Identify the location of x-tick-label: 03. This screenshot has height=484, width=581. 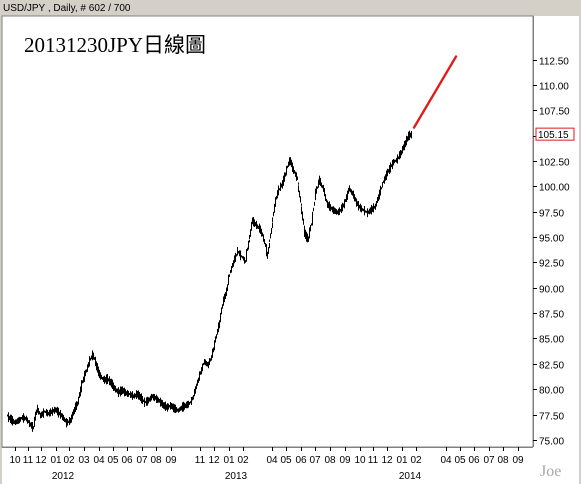
(84, 460).